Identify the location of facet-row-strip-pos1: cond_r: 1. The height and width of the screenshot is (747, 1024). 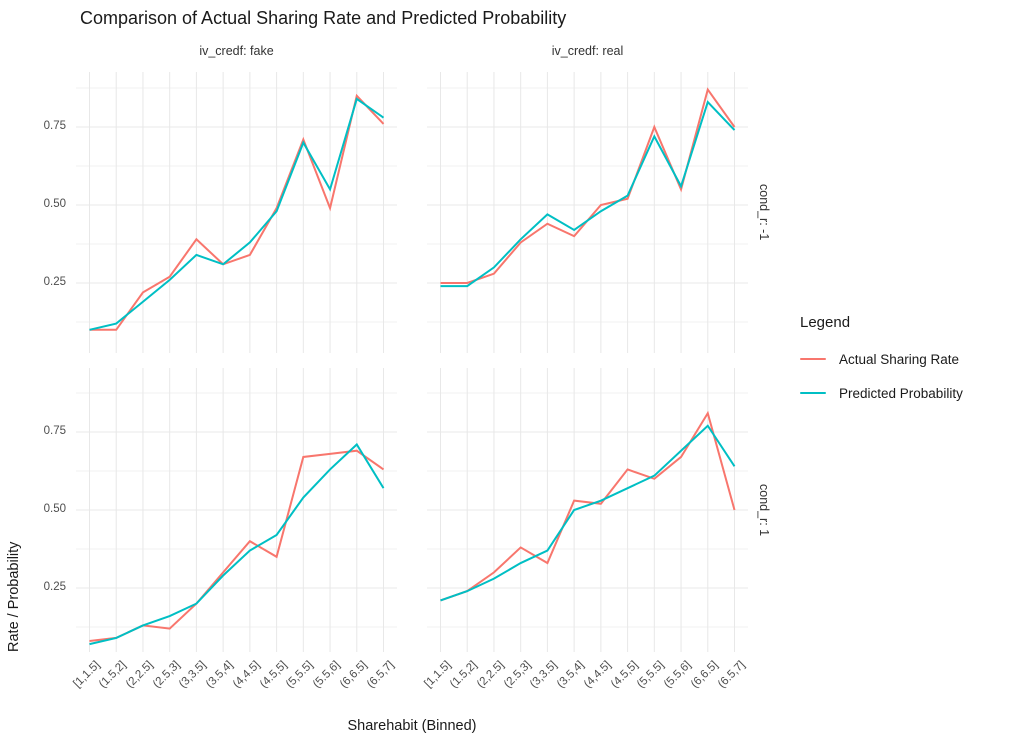
(764, 510).